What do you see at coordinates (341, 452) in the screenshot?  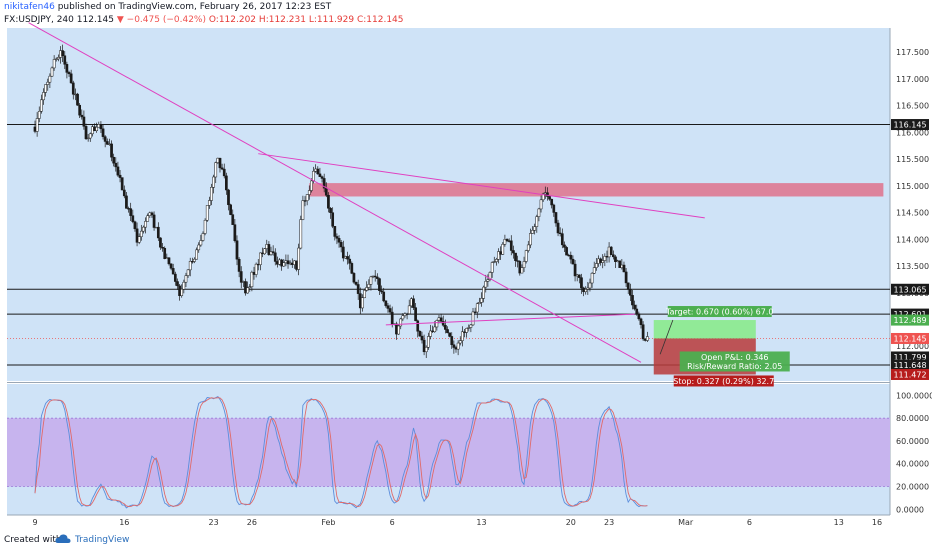 I see `stoch-k-line` at bounding box center [341, 452].